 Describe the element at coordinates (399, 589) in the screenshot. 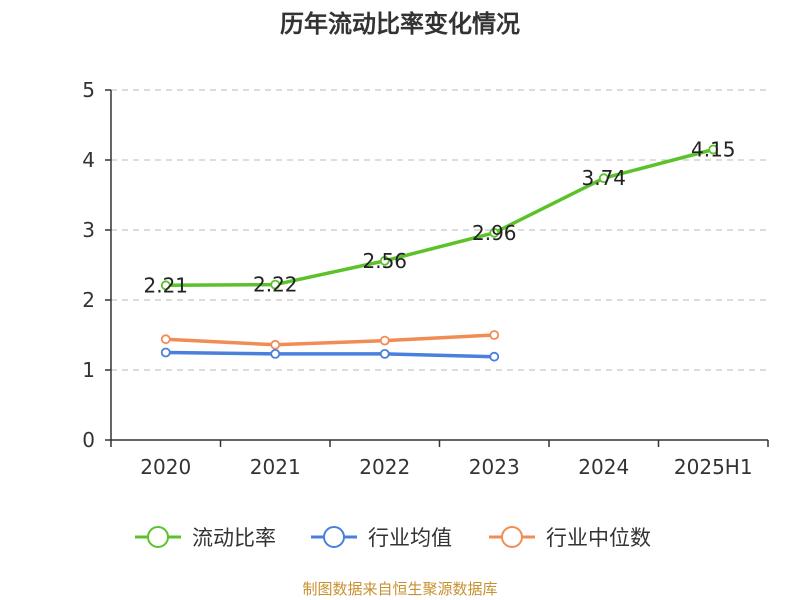

I see `source-note: 制图数据来自恒生聚源数据库` at that location.